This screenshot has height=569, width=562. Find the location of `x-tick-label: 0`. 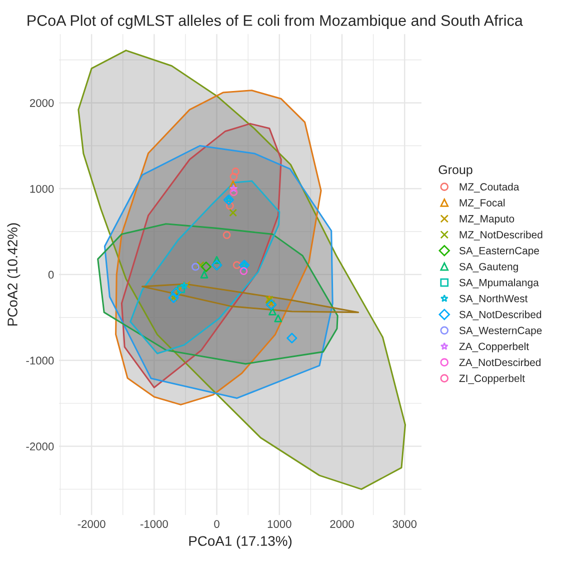

x-tick-label: 0 is located at coordinates (217, 524).